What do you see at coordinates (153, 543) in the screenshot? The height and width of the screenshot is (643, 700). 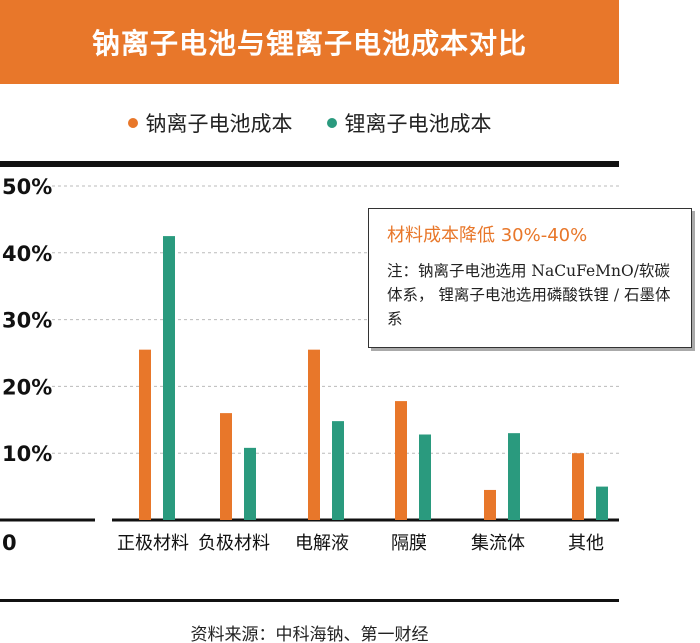 I see `x-category-label: 正极材料` at bounding box center [153, 543].